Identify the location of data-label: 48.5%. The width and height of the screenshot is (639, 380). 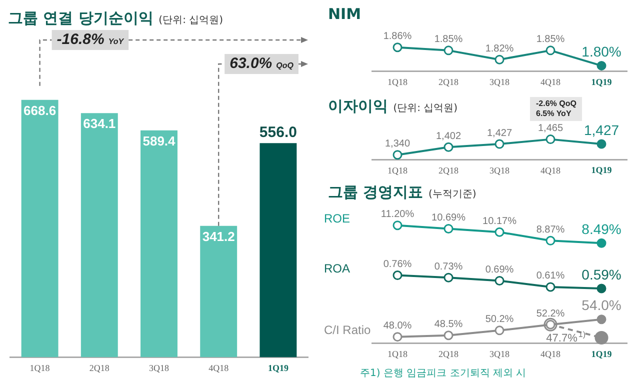
(448, 324).